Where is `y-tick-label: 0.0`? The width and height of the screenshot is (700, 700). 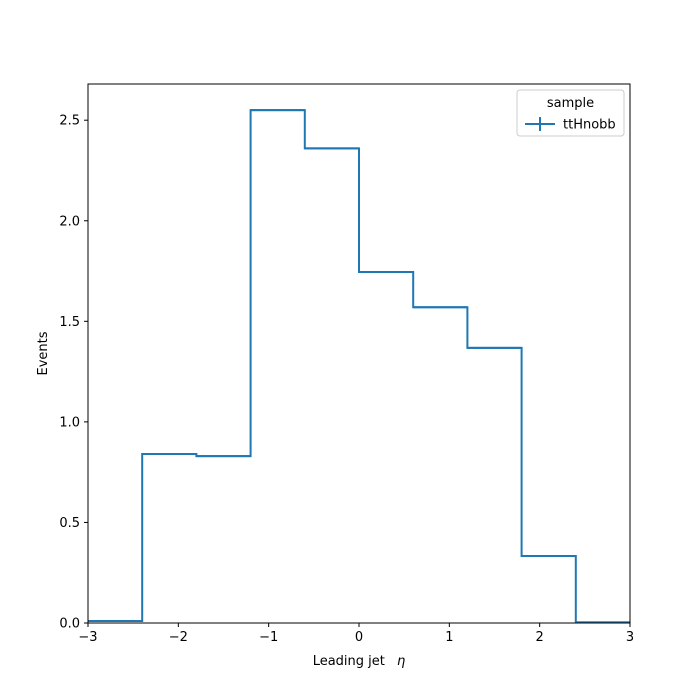
y-tick-label: 0.0 is located at coordinates (69, 624).